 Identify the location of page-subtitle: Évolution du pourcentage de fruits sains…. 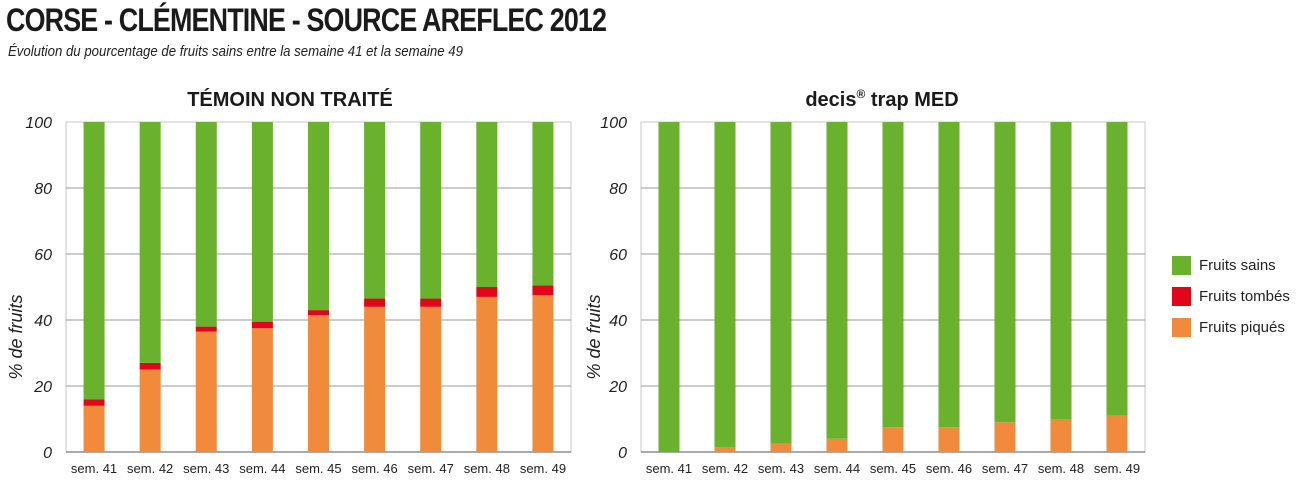
(235, 51).